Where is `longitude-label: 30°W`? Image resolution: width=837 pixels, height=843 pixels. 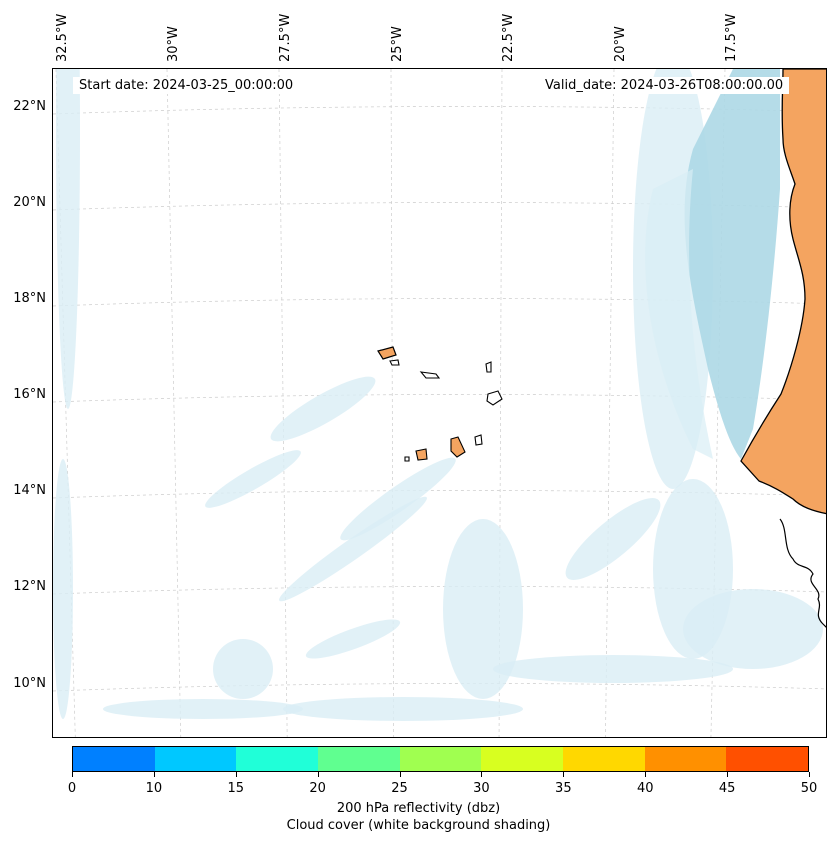
longitude-label: 30°W is located at coordinates (173, 44).